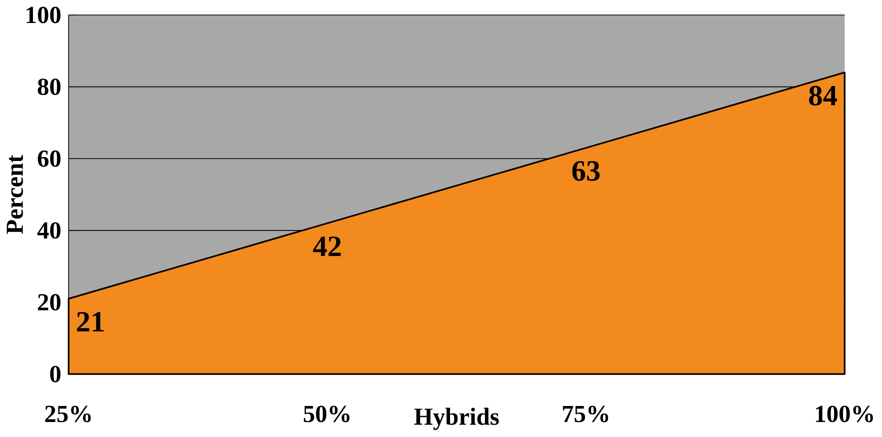 Image resolution: width=882 pixels, height=437 pixels. What do you see at coordinates (823, 96) in the screenshot?
I see `data-label: 84` at bounding box center [823, 96].